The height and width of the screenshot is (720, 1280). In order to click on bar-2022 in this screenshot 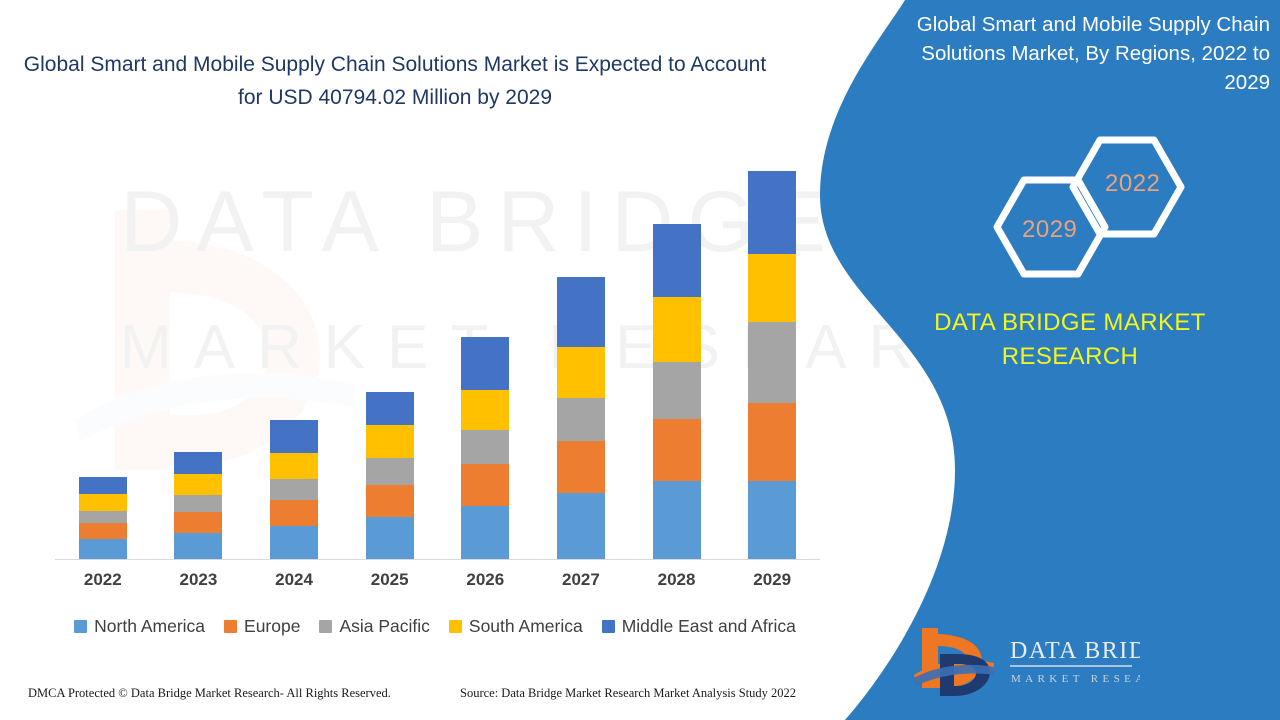, I will do `click(102, 518)`.